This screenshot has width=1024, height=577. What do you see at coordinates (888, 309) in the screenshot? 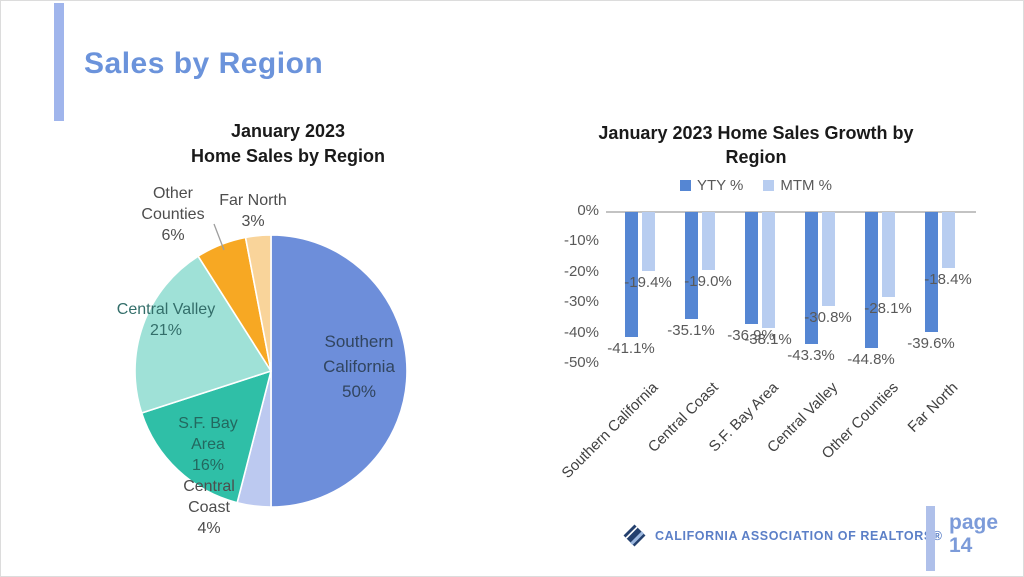
I see `bar-value-label: -28.1%` at bounding box center [888, 309].